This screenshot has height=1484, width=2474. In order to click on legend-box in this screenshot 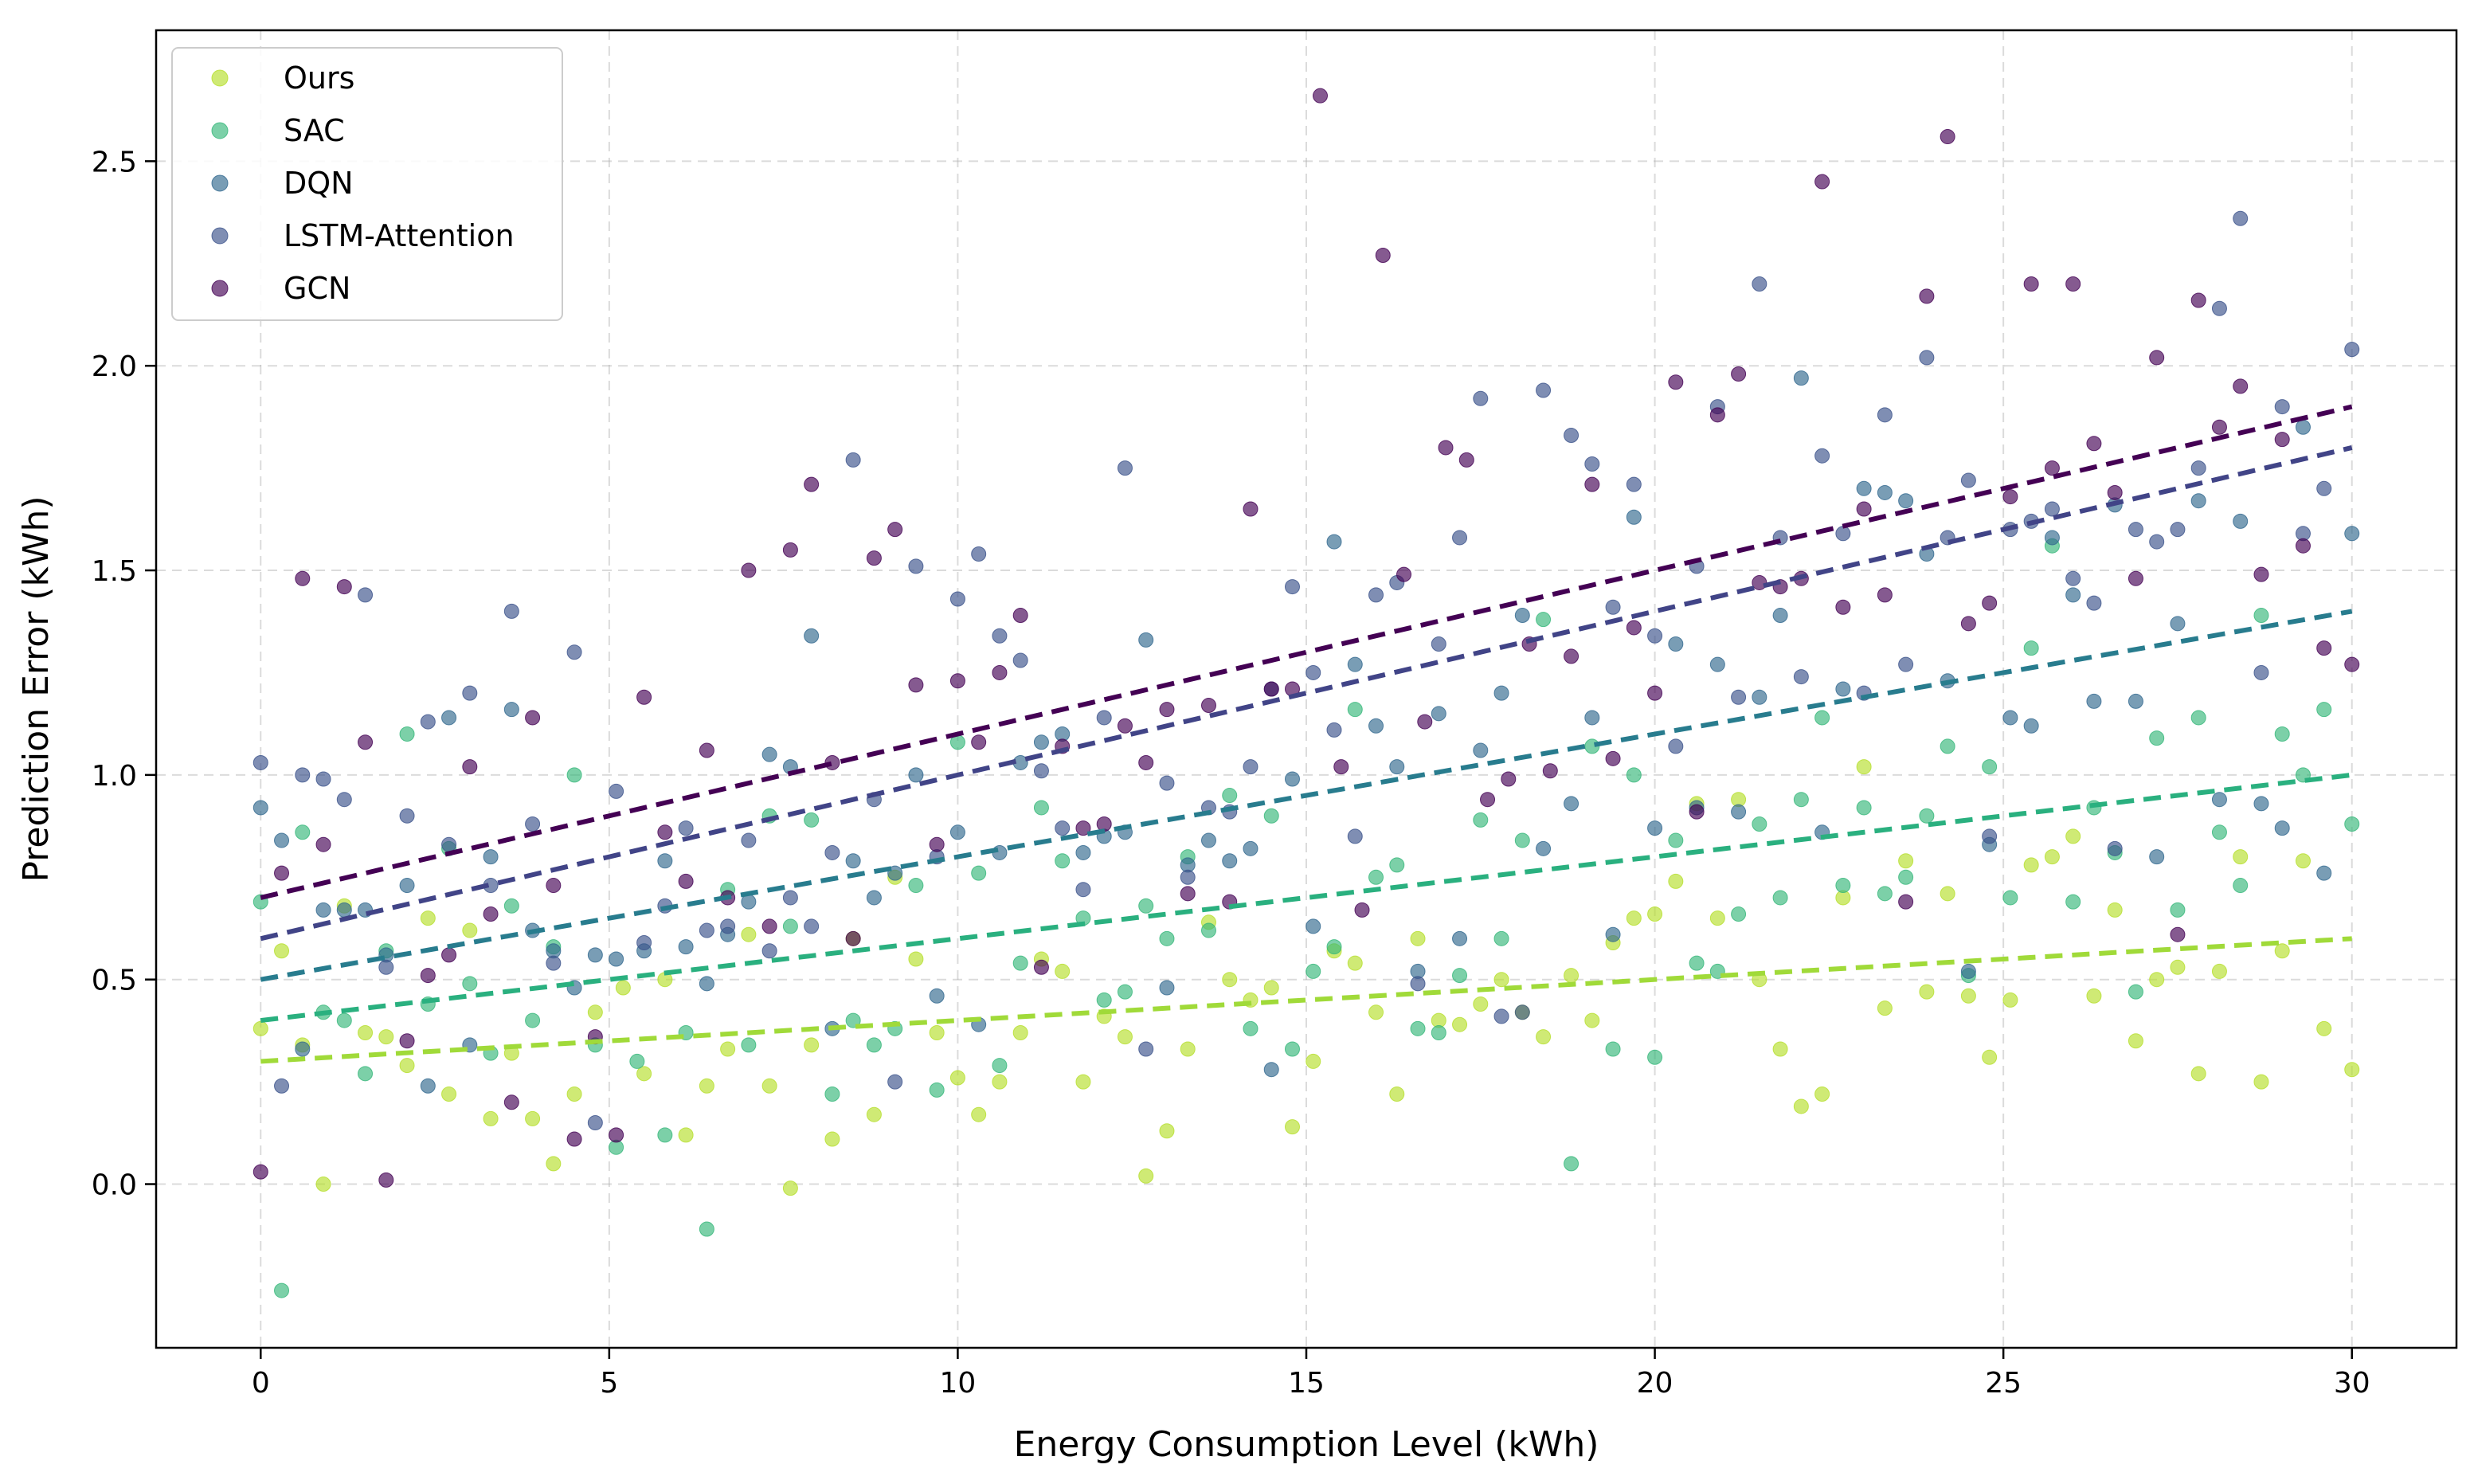, I will do `click(367, 184)`.